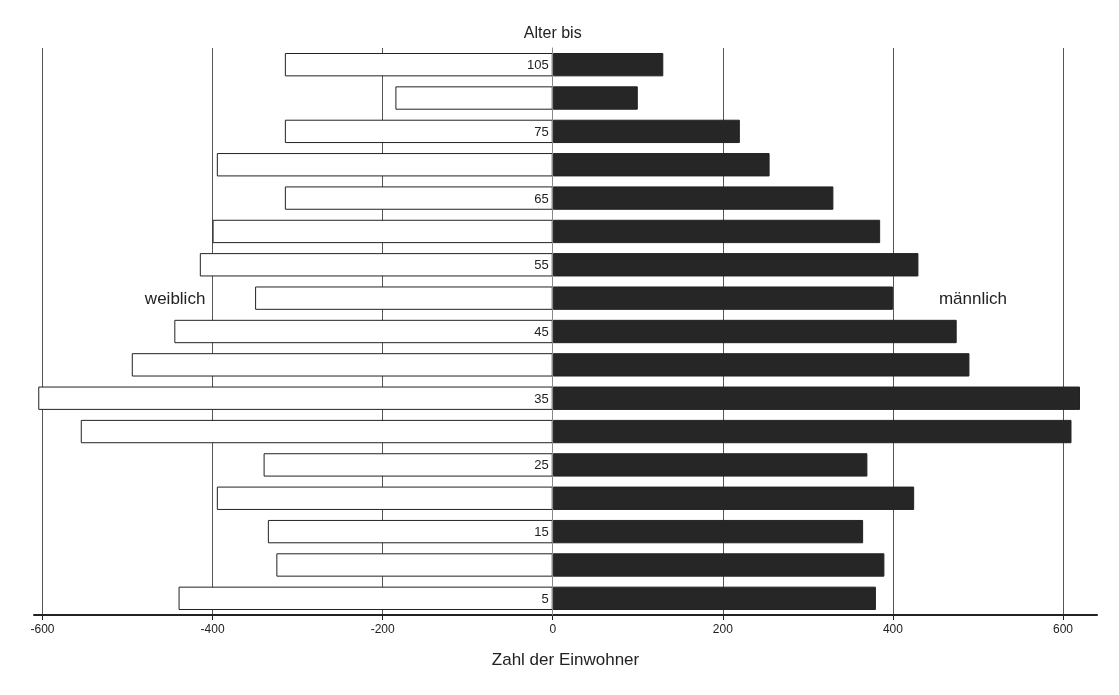  I want to click on y-tick-label: 45, so click(541, 331).